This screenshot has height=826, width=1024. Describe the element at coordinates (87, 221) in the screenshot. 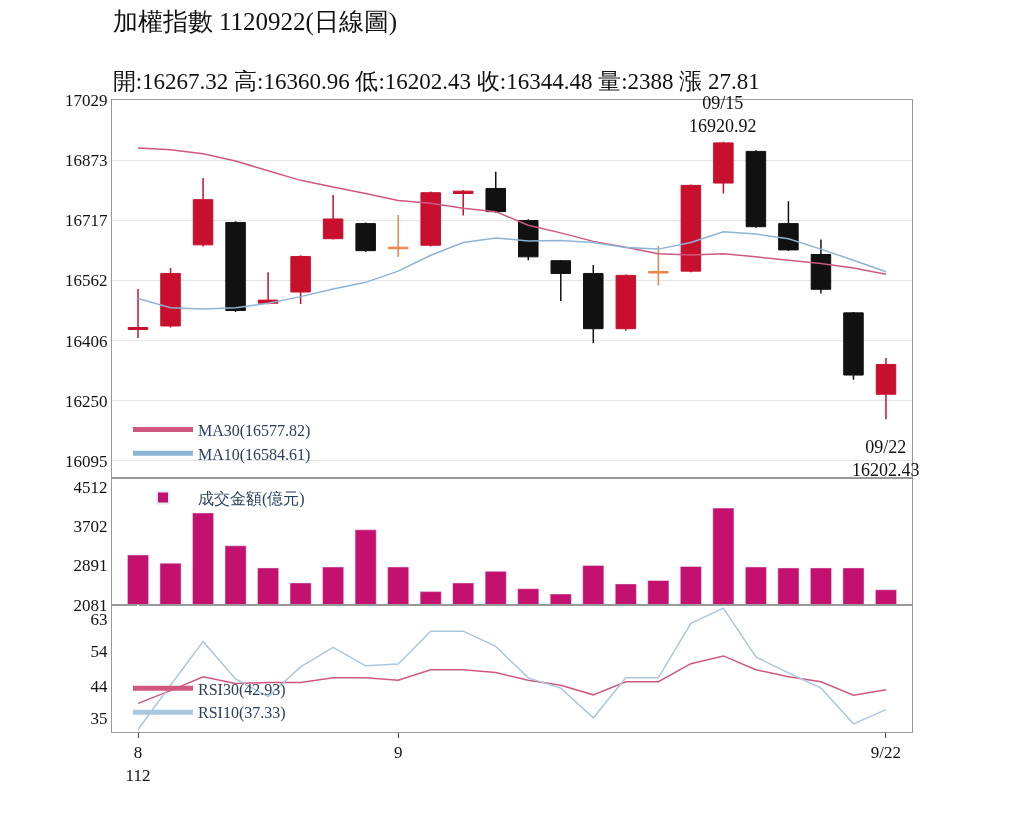

I see `y-tick-label: 16717` at that location.